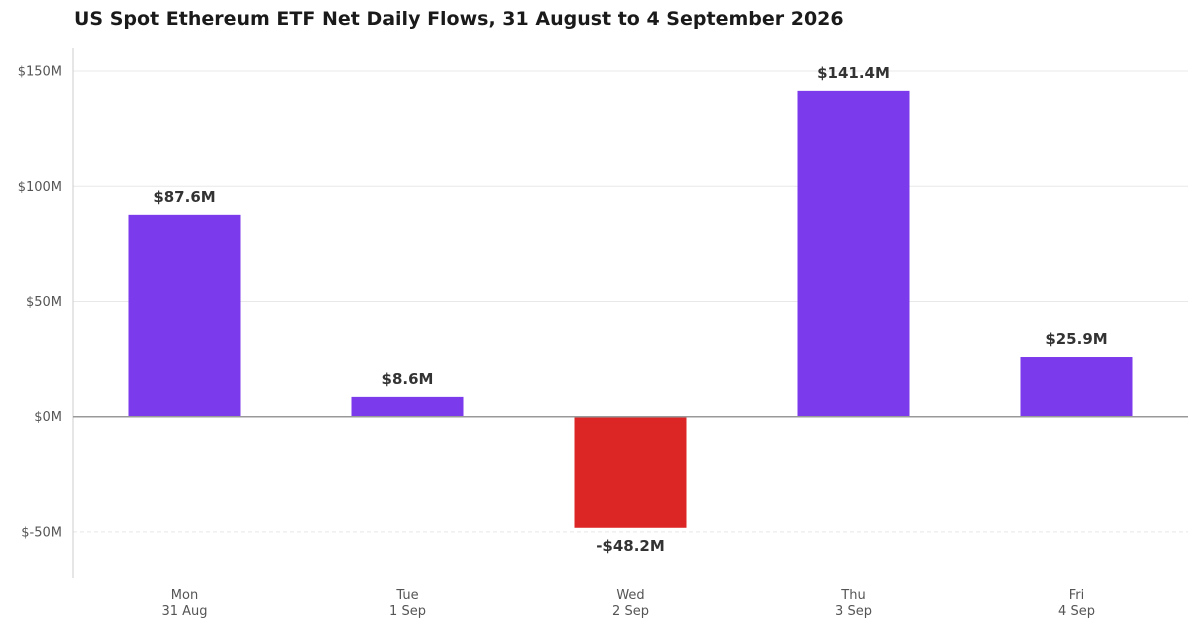 This screenshot has width=1200, height=631. Describe the element at coordinates (1076, 339) in the screenshot. I see `data-label: $25.9M` at that location.